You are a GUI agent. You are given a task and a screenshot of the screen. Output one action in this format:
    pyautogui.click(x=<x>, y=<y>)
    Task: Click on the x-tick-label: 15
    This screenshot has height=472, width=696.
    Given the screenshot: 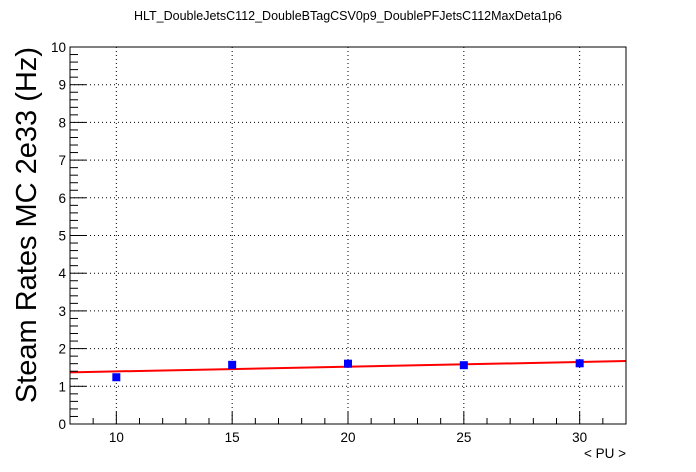 What is the action you would take?
    pyautogui.click(x=232, y=437)
    